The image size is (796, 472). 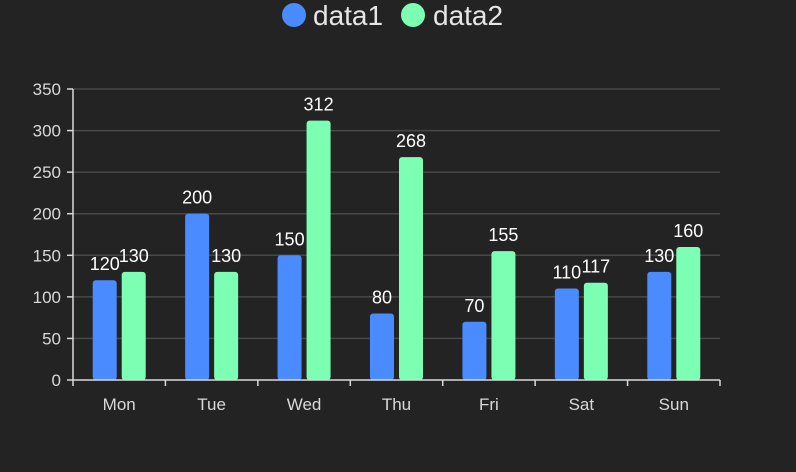 I want to click on x-tick-label-Mon: Mon, so click(x=119, y=404).